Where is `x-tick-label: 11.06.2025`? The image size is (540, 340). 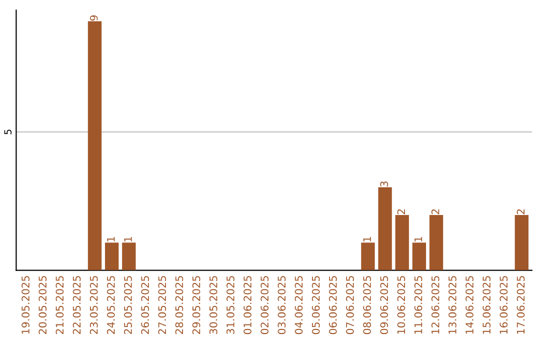 x-tick-label: 11.06.2025 is located at coordinates (418, 305).